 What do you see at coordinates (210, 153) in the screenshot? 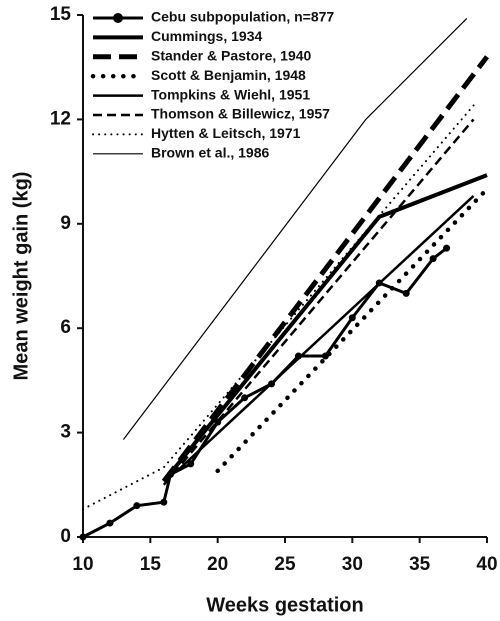
I see `legend-label: Brown et al., 1986` at bounding box center [210, 153].